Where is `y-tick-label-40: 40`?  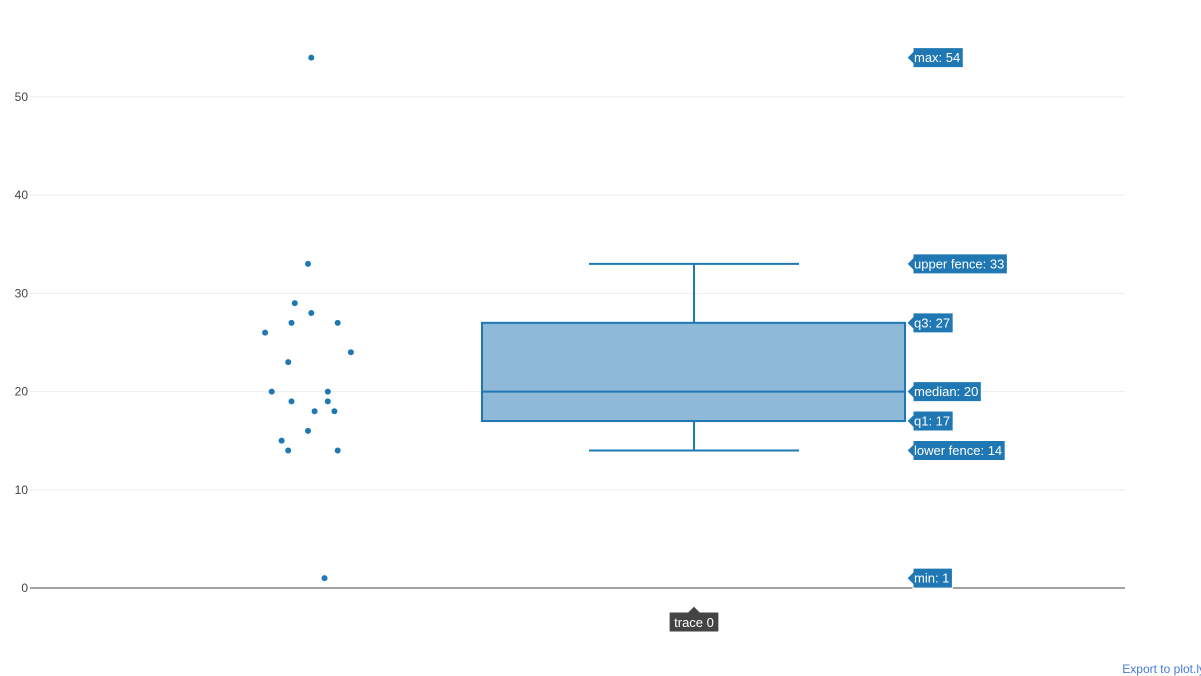 y-tick-label-40: 40 is located at coordinates (22, 195).